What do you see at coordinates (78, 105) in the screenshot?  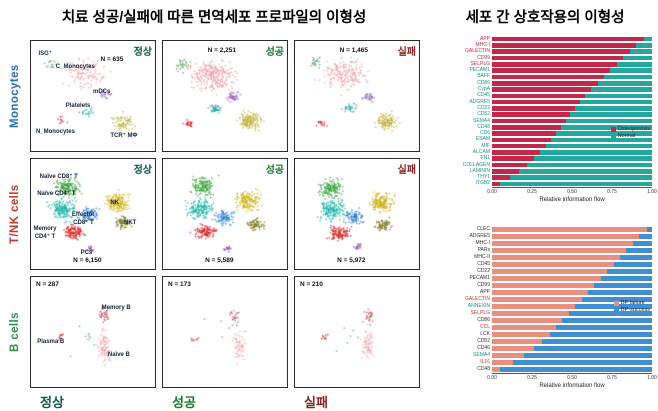 I see `celltype-label: Platelets` at bounding box center [78, 105].